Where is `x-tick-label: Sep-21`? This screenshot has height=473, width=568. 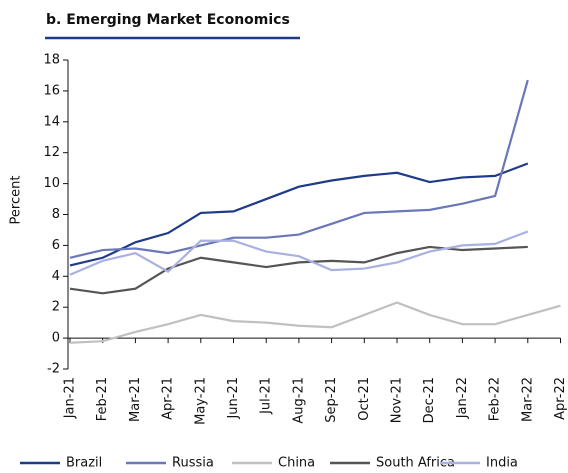 x-tick-label: Sep-21 is located at coordinates (331, 400).